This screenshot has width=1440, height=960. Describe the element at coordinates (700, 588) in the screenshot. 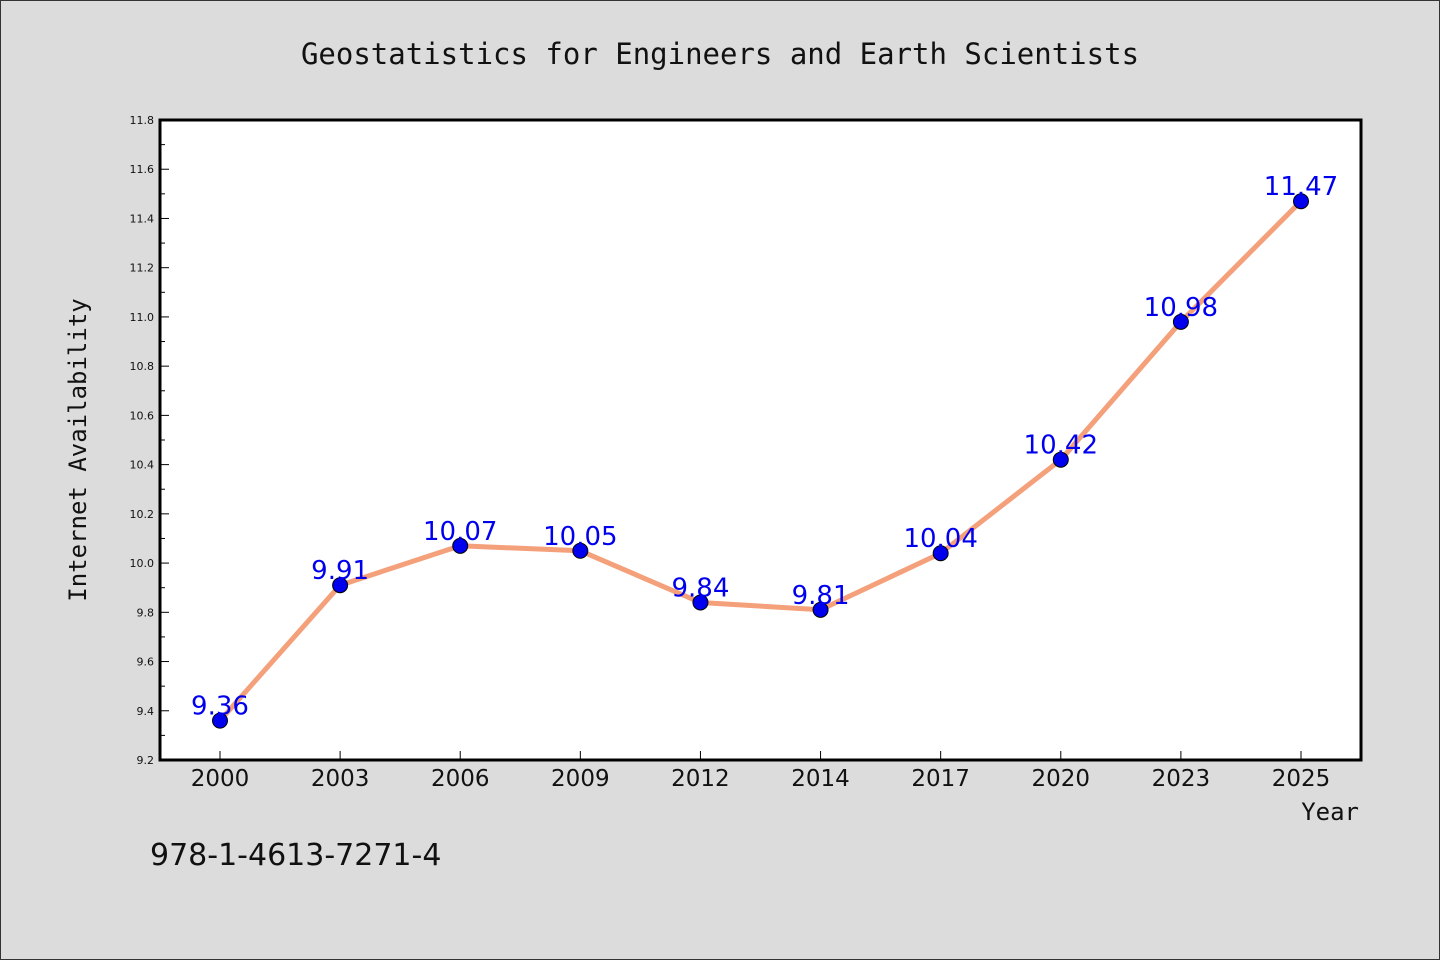

I see `data-label: 9.84` at that location.